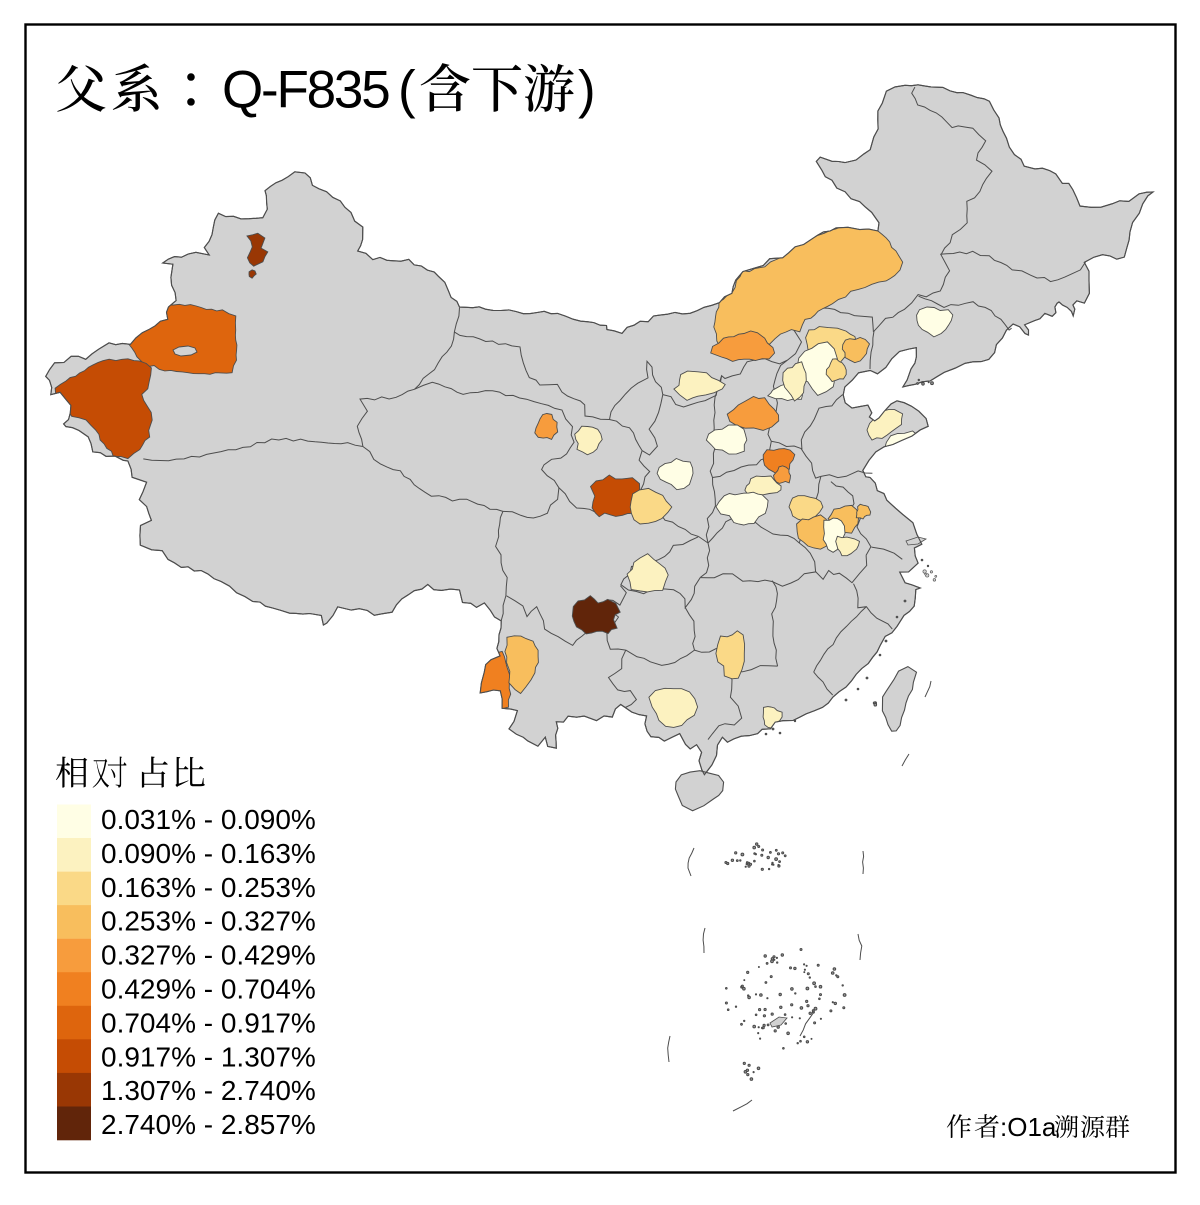 Image resolution: width=1200 pixels, height=1205 pixels. What do you see at coordinates (208, 989) in the screenshot?
I see `svg-text: 0.429% - 0.704%` at bounding box center [208, 989].